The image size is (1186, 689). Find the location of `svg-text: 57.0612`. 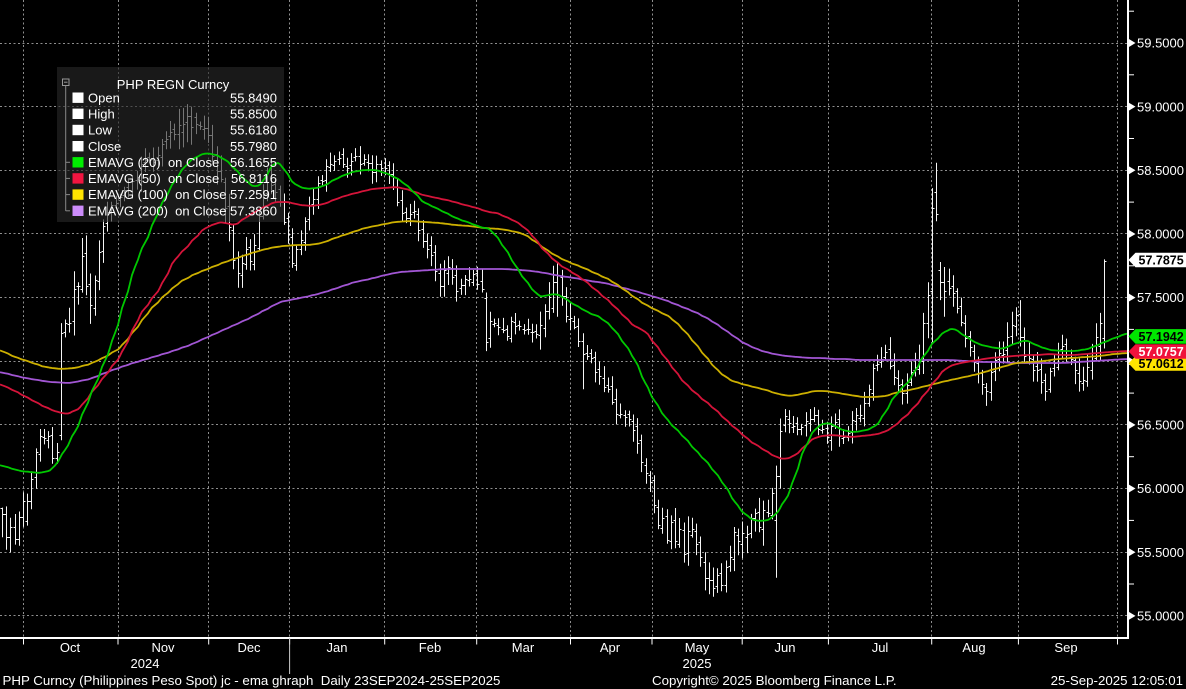

svg-text: 57.0612 is located at coordinates (1161, 364).